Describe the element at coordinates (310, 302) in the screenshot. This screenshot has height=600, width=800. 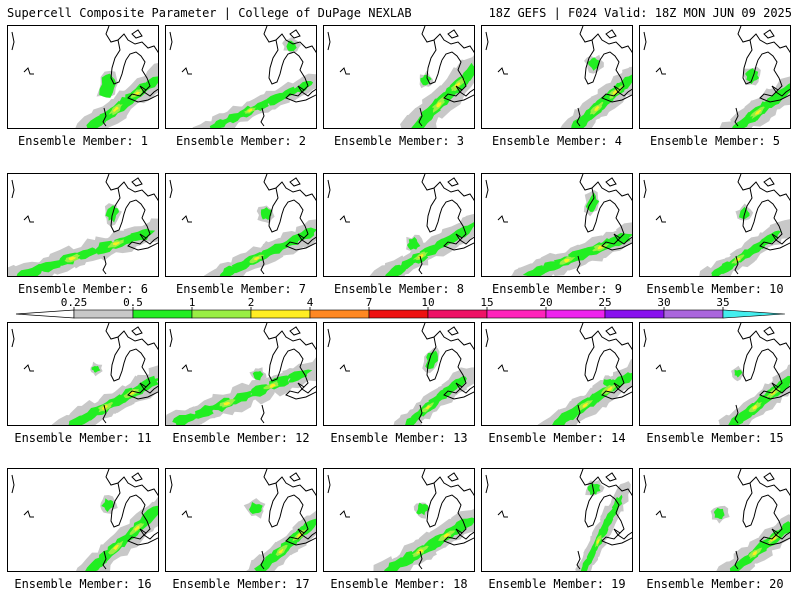
I see `colorbar-label-4: 4` at that location.